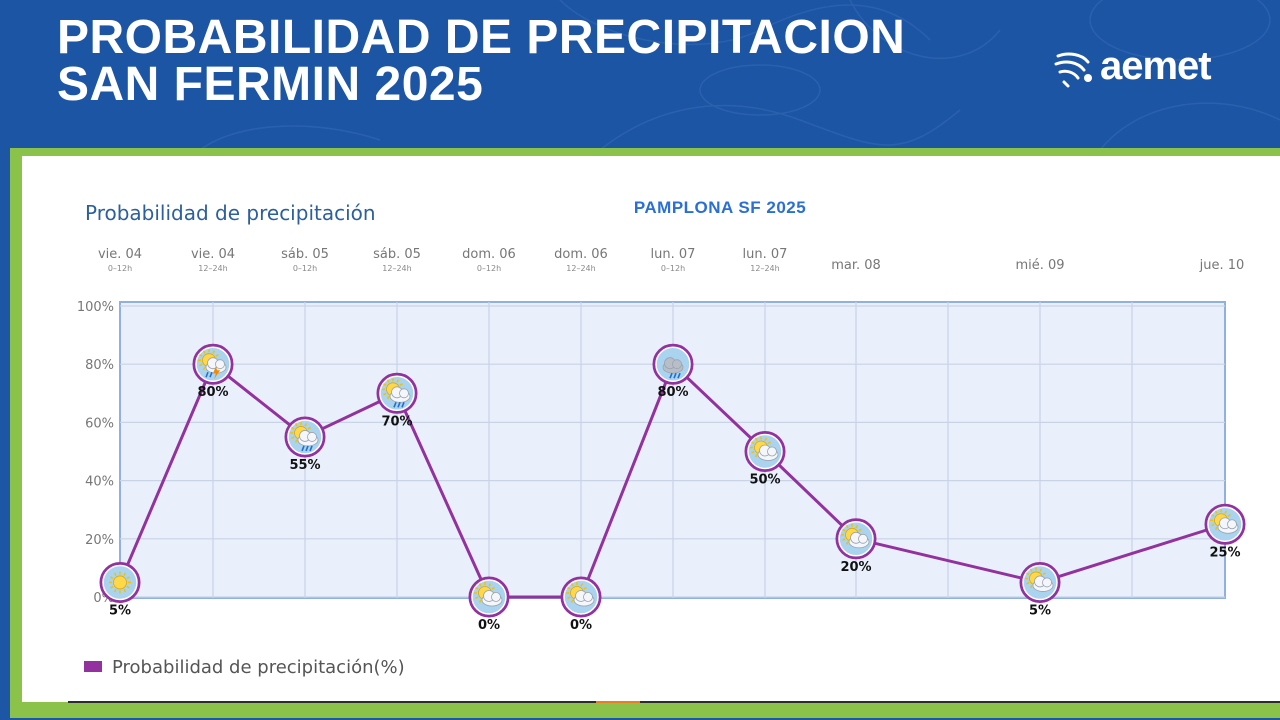  I want to click on bottom-divider-accent, so click(618, 702).